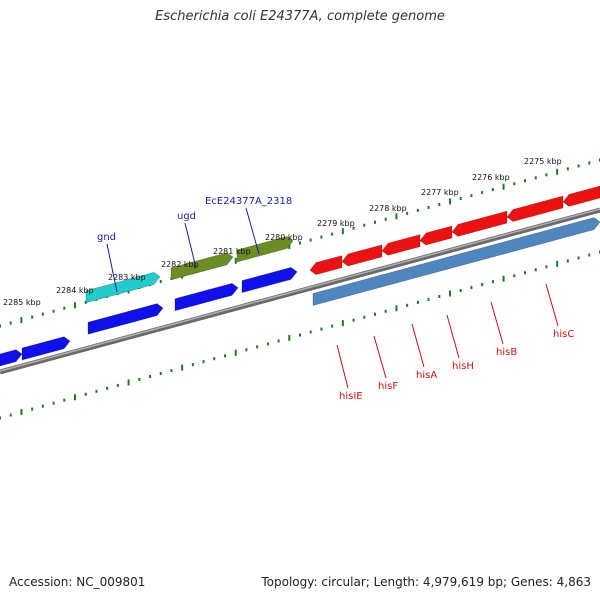  I want to click on ruler-label-2285: 2285 kbp, so click(22, 302).